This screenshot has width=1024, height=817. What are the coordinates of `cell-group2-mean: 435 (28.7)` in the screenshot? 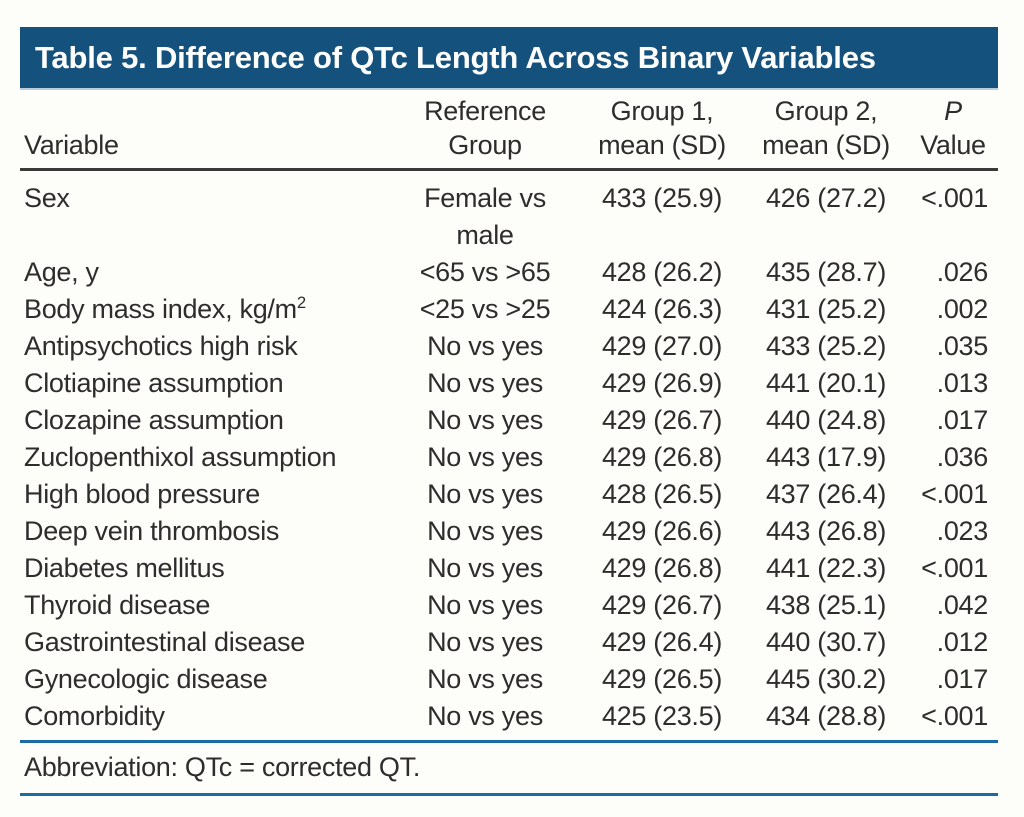 It's located at (826, 272).